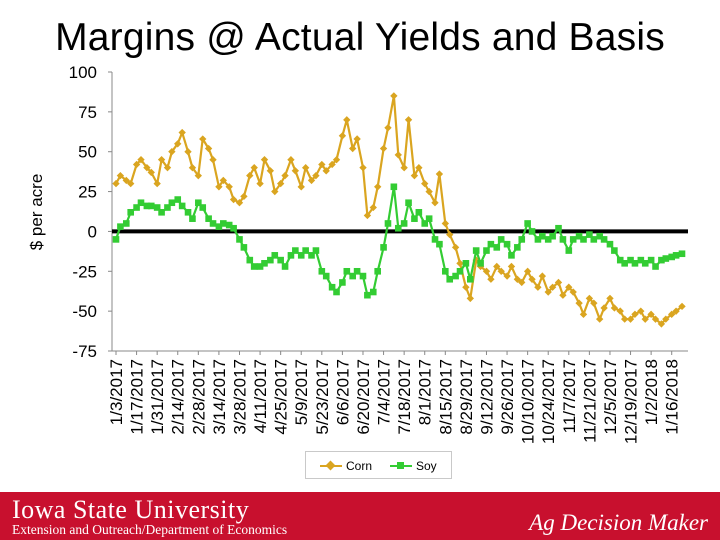 Image resolution: width=720 pixels, height=540 pixels. Describe the element at coordinates (219, 397) in the screenshot. I see `x-tick-label: 3/14/2017` at that location.